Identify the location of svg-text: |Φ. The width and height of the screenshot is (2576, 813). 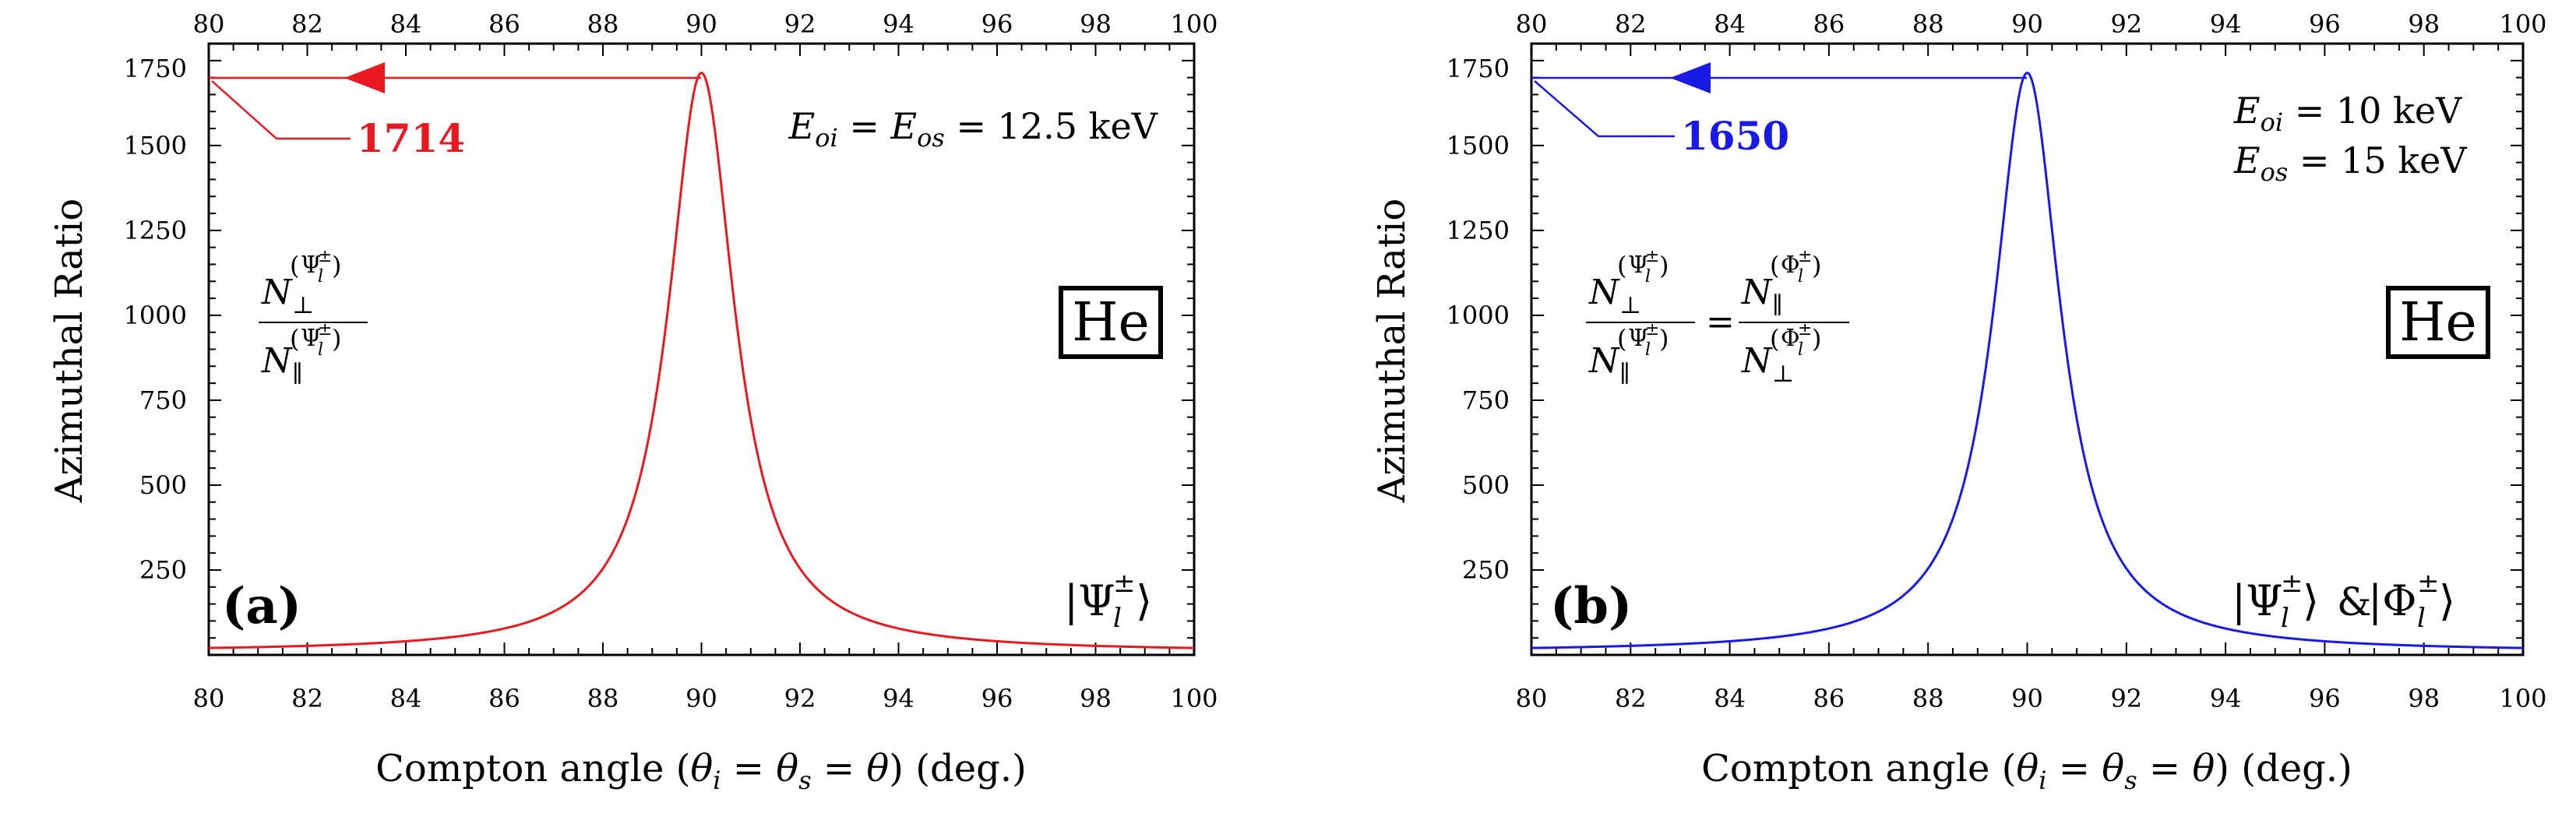
(2392, 600).